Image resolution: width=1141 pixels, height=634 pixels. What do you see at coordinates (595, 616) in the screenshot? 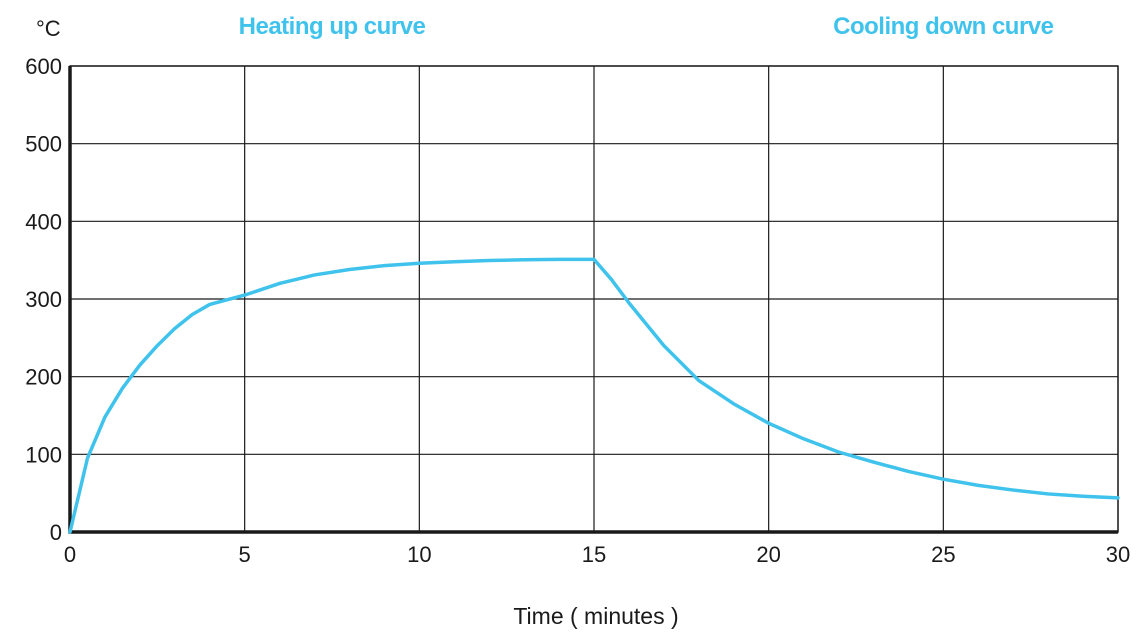
I see `x-axis-title: Time ( minutes )` at bounding box center [595, 616].